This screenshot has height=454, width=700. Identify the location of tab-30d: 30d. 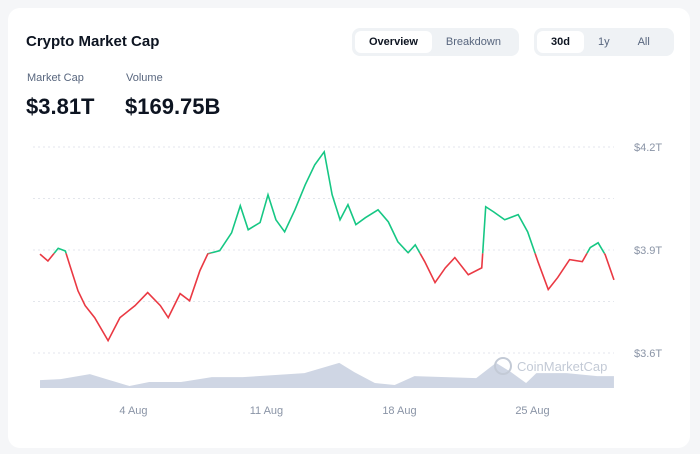
(560, 42).